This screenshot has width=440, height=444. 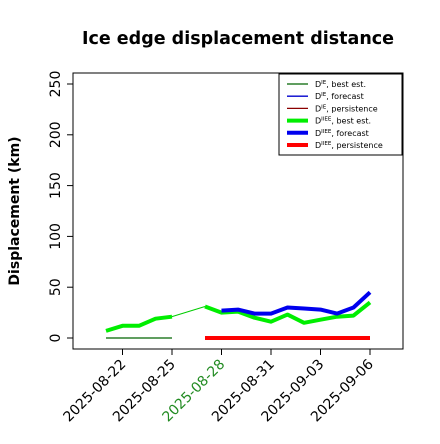 What do you see at coordinates (15, 210) in the screenshot?
I see `y-axis-label: Displacement (km)` at bounding box center [15, 210].